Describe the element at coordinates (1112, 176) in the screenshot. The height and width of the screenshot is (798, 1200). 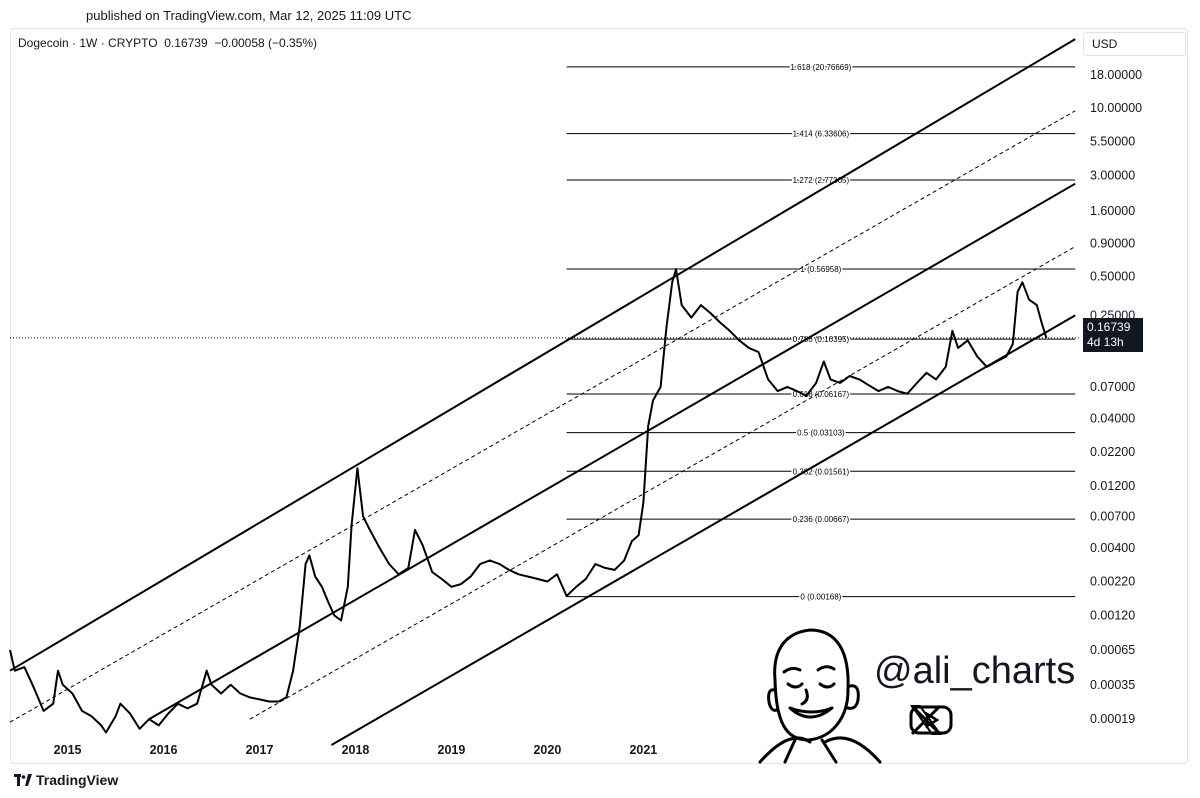
I see `y-tick-label: 3.00000` at that location.